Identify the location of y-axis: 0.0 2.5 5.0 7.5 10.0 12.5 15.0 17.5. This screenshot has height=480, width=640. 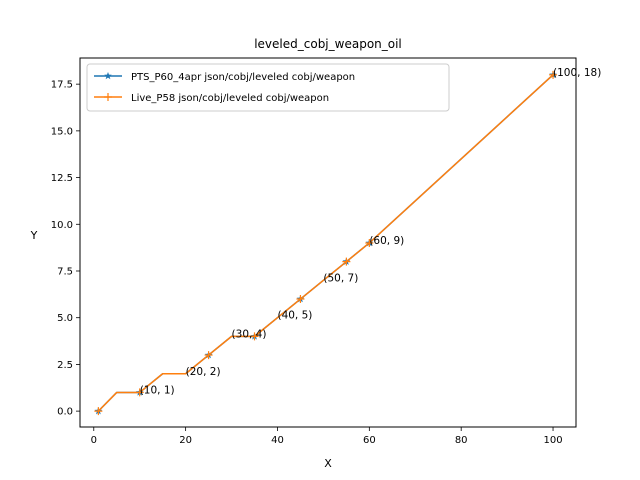
(65, 249).